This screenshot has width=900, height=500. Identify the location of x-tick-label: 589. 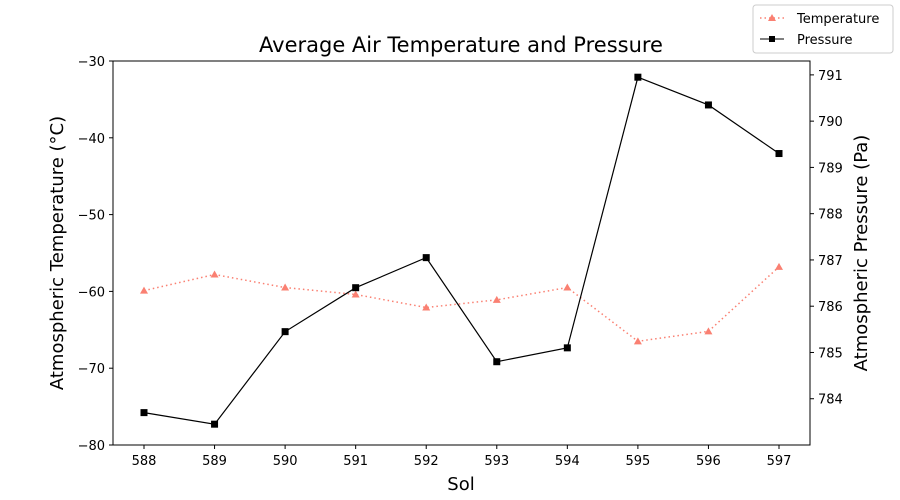
(214, 461).